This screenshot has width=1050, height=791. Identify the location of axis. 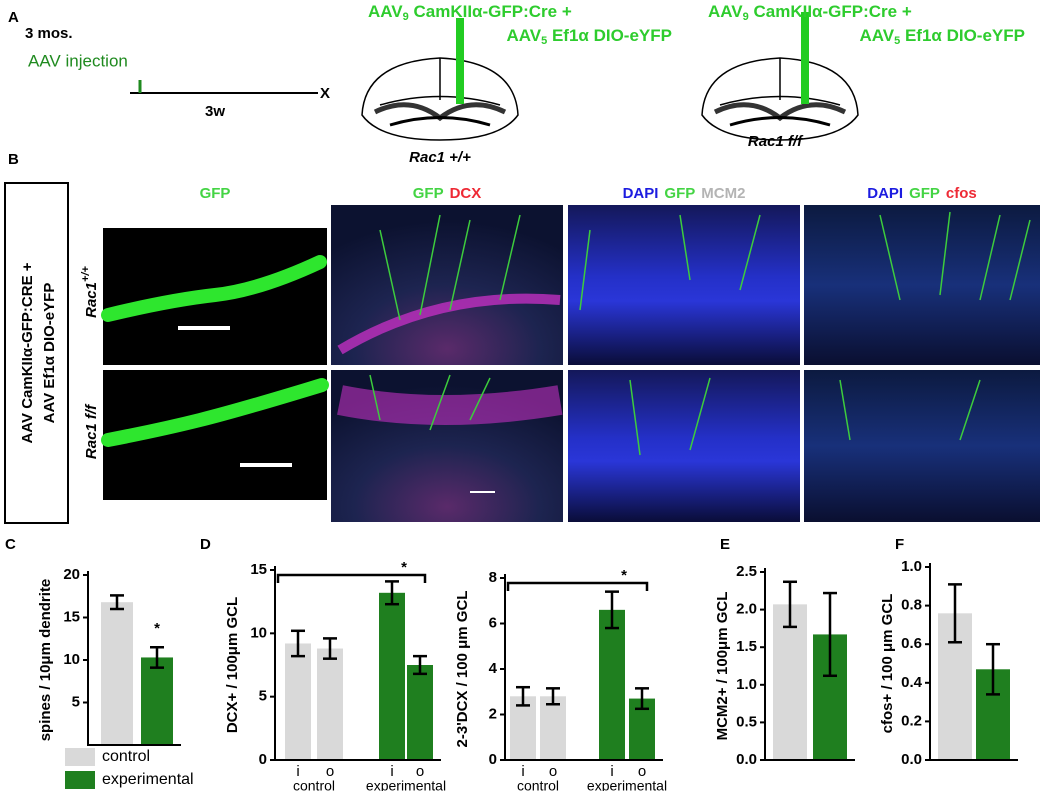
(134, 658).